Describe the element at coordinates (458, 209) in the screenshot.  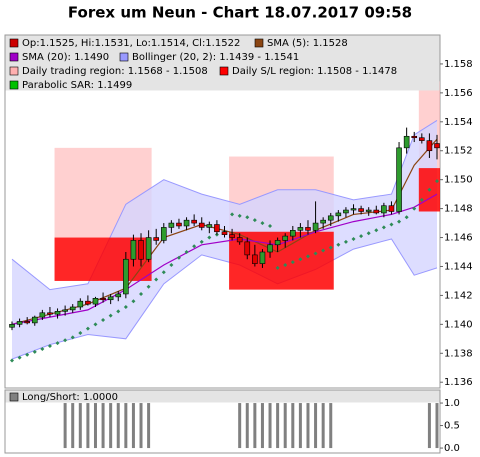
I see `y-tick-label: 1.148` at that location.